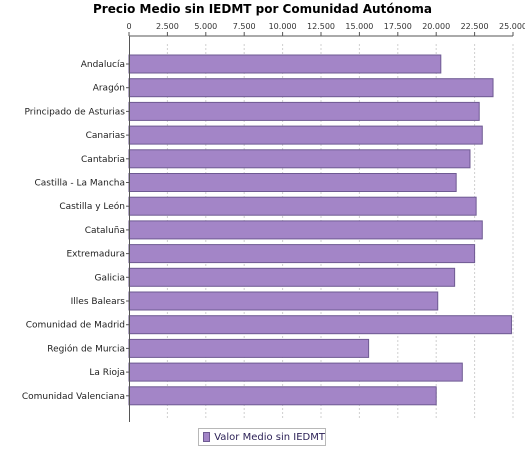  I want to click on category-label: Extremadura, so click(96, 255).